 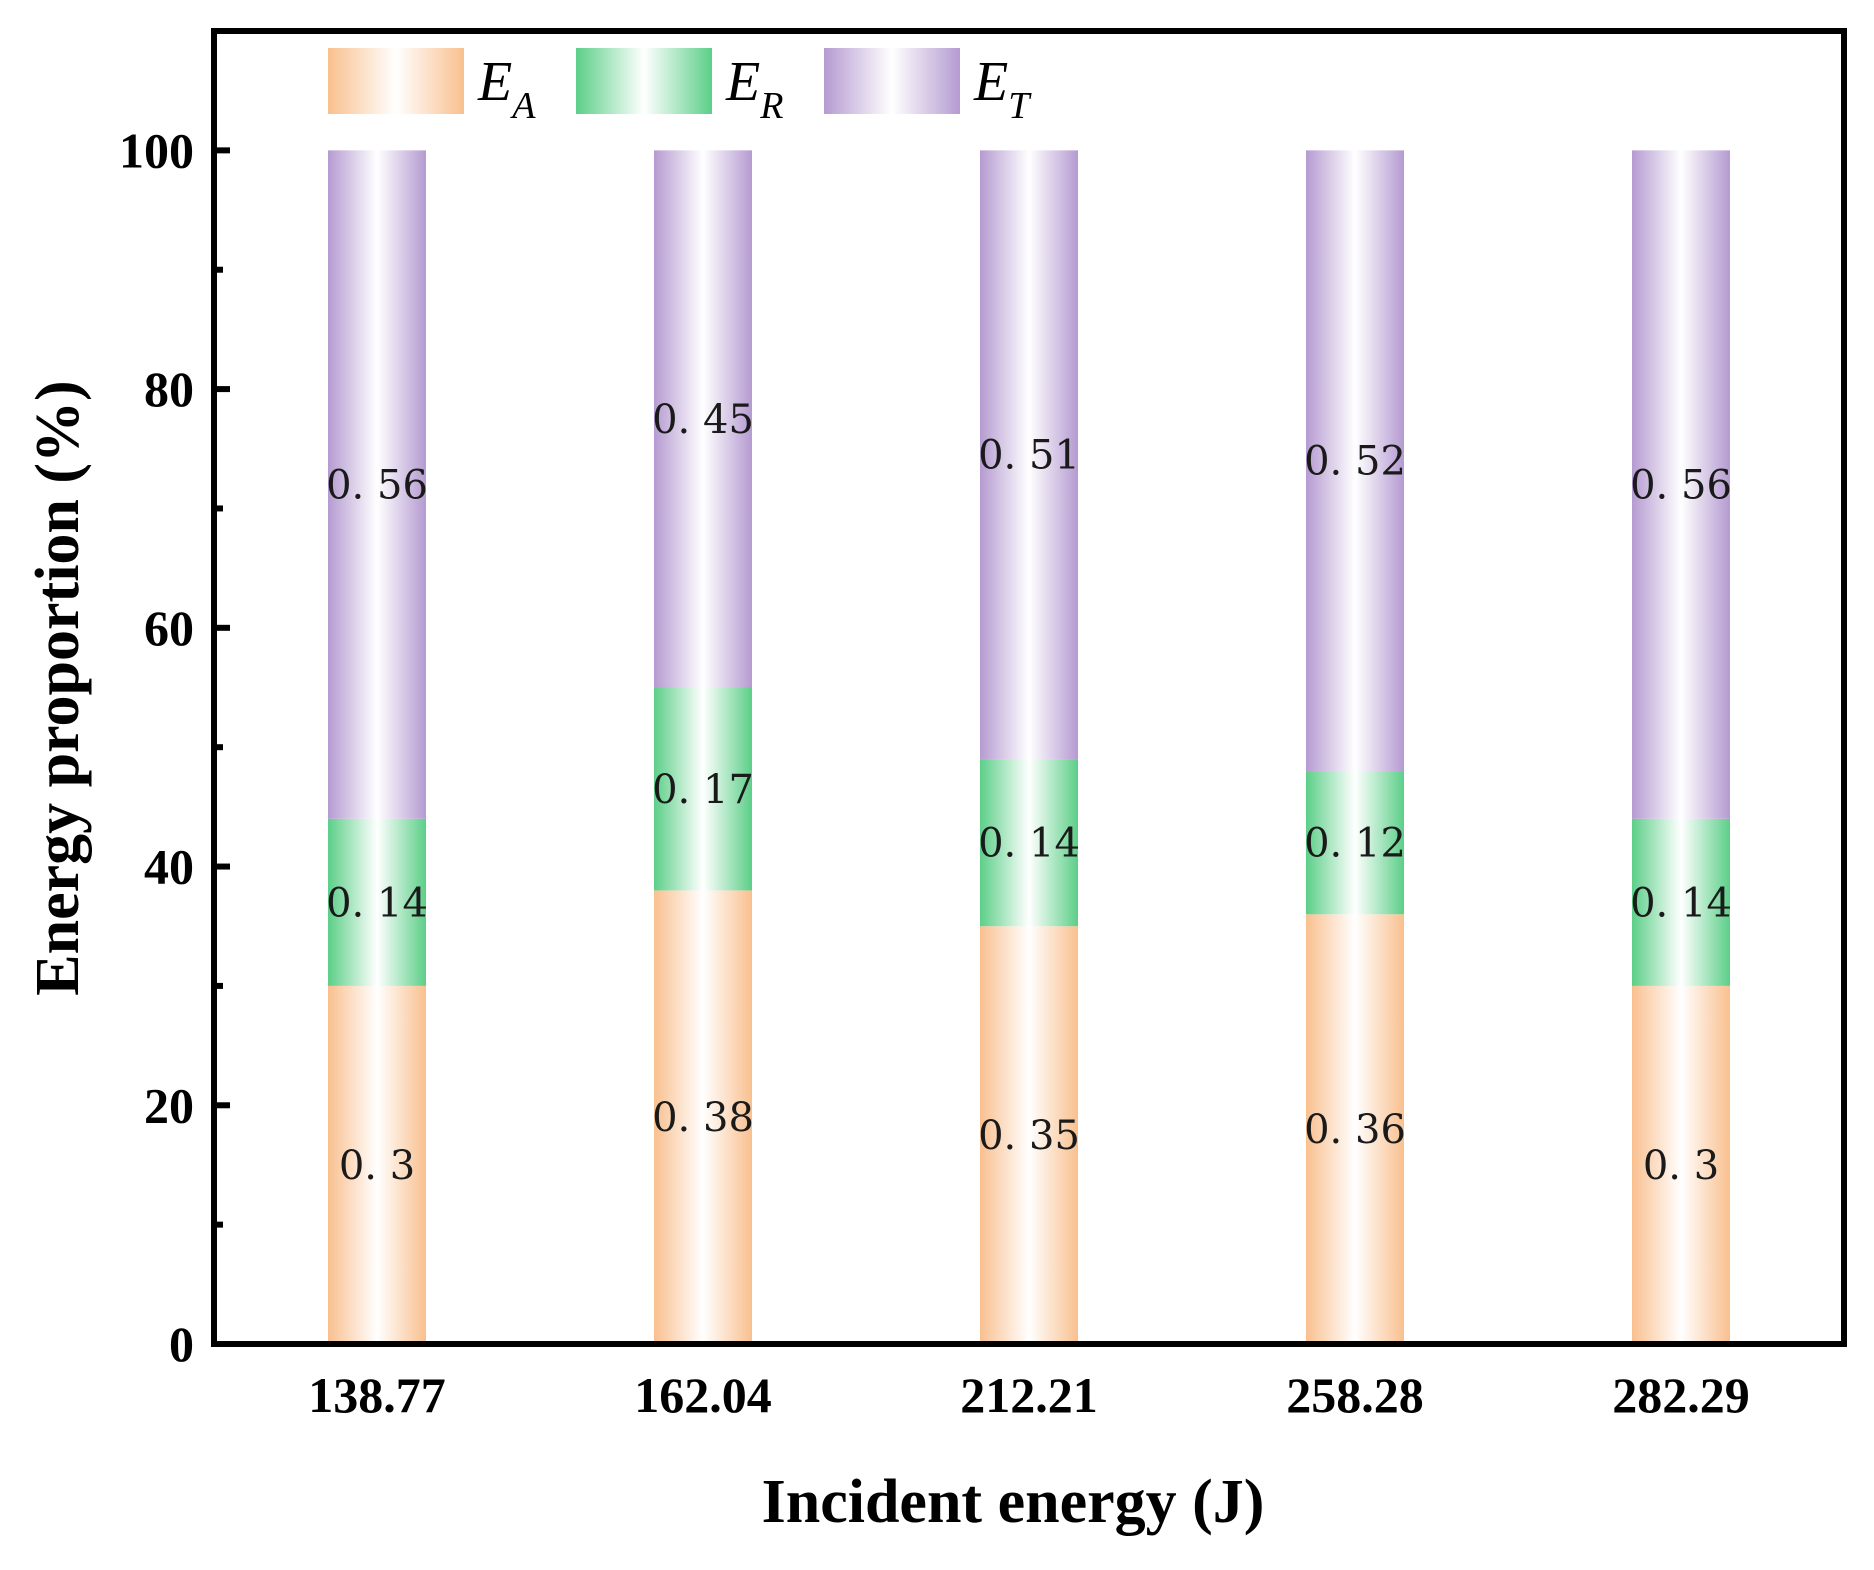 I want to click on data-label-e-r-4: 0. 14, so click(x=1681, y=903).